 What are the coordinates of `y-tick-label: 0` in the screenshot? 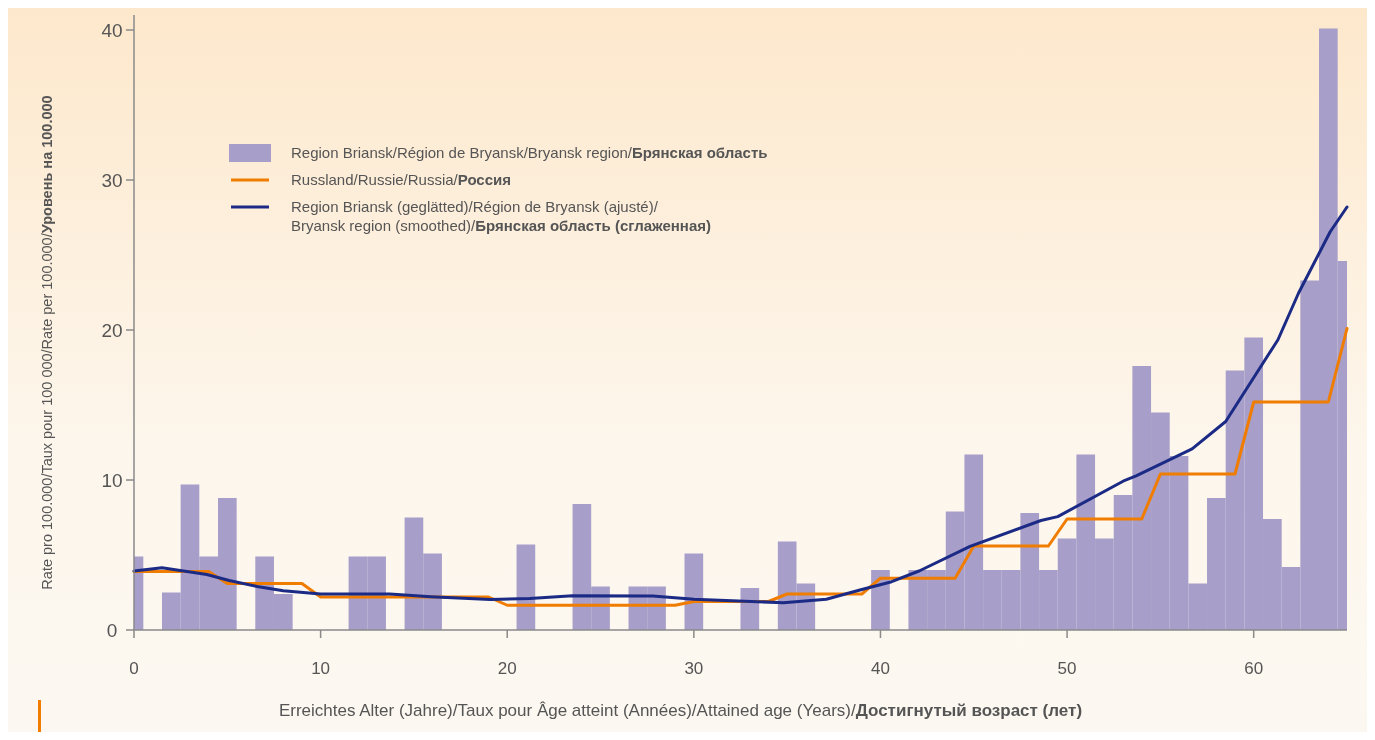 It's located at (112, 630).